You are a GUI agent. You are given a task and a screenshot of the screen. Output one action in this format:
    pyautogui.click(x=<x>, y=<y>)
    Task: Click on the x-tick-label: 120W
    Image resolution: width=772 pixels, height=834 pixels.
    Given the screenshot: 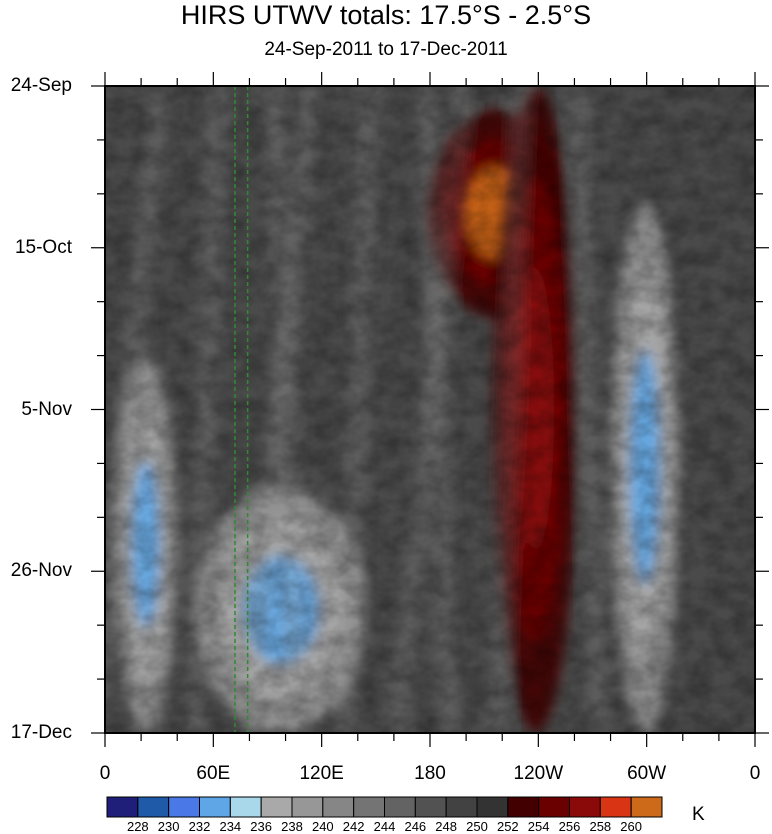 What is the action you would take?
    pyautogui.click(x=538, y=773)
    